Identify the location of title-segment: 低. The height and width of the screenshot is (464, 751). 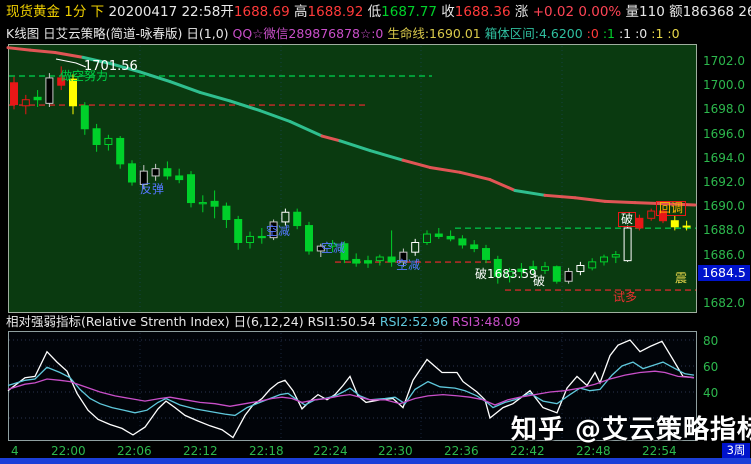
(374, 12).